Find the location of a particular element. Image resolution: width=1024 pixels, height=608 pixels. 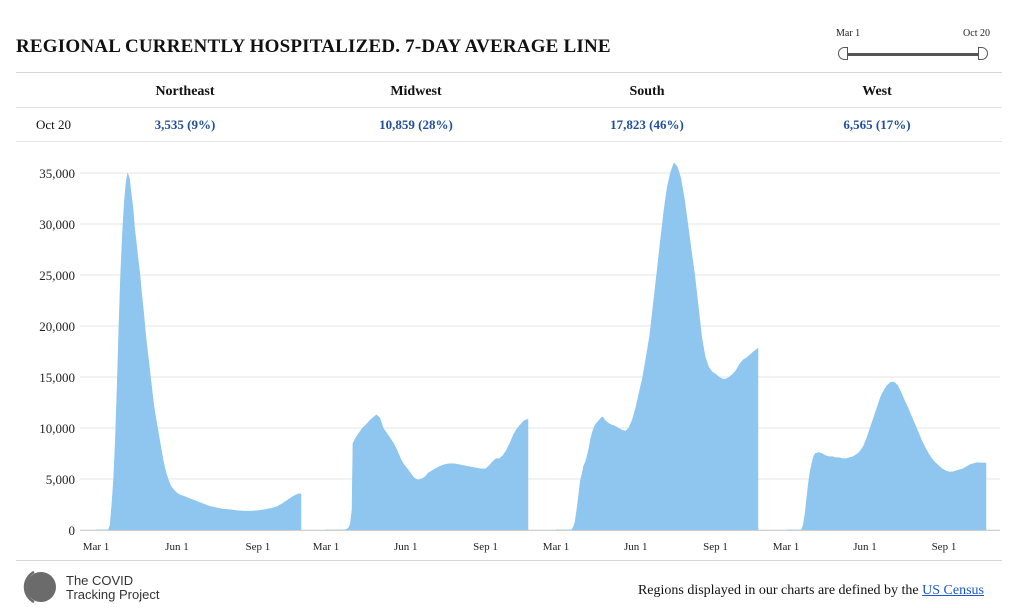

y-tick-label: 25,000 is located at coordinates (57, 275).